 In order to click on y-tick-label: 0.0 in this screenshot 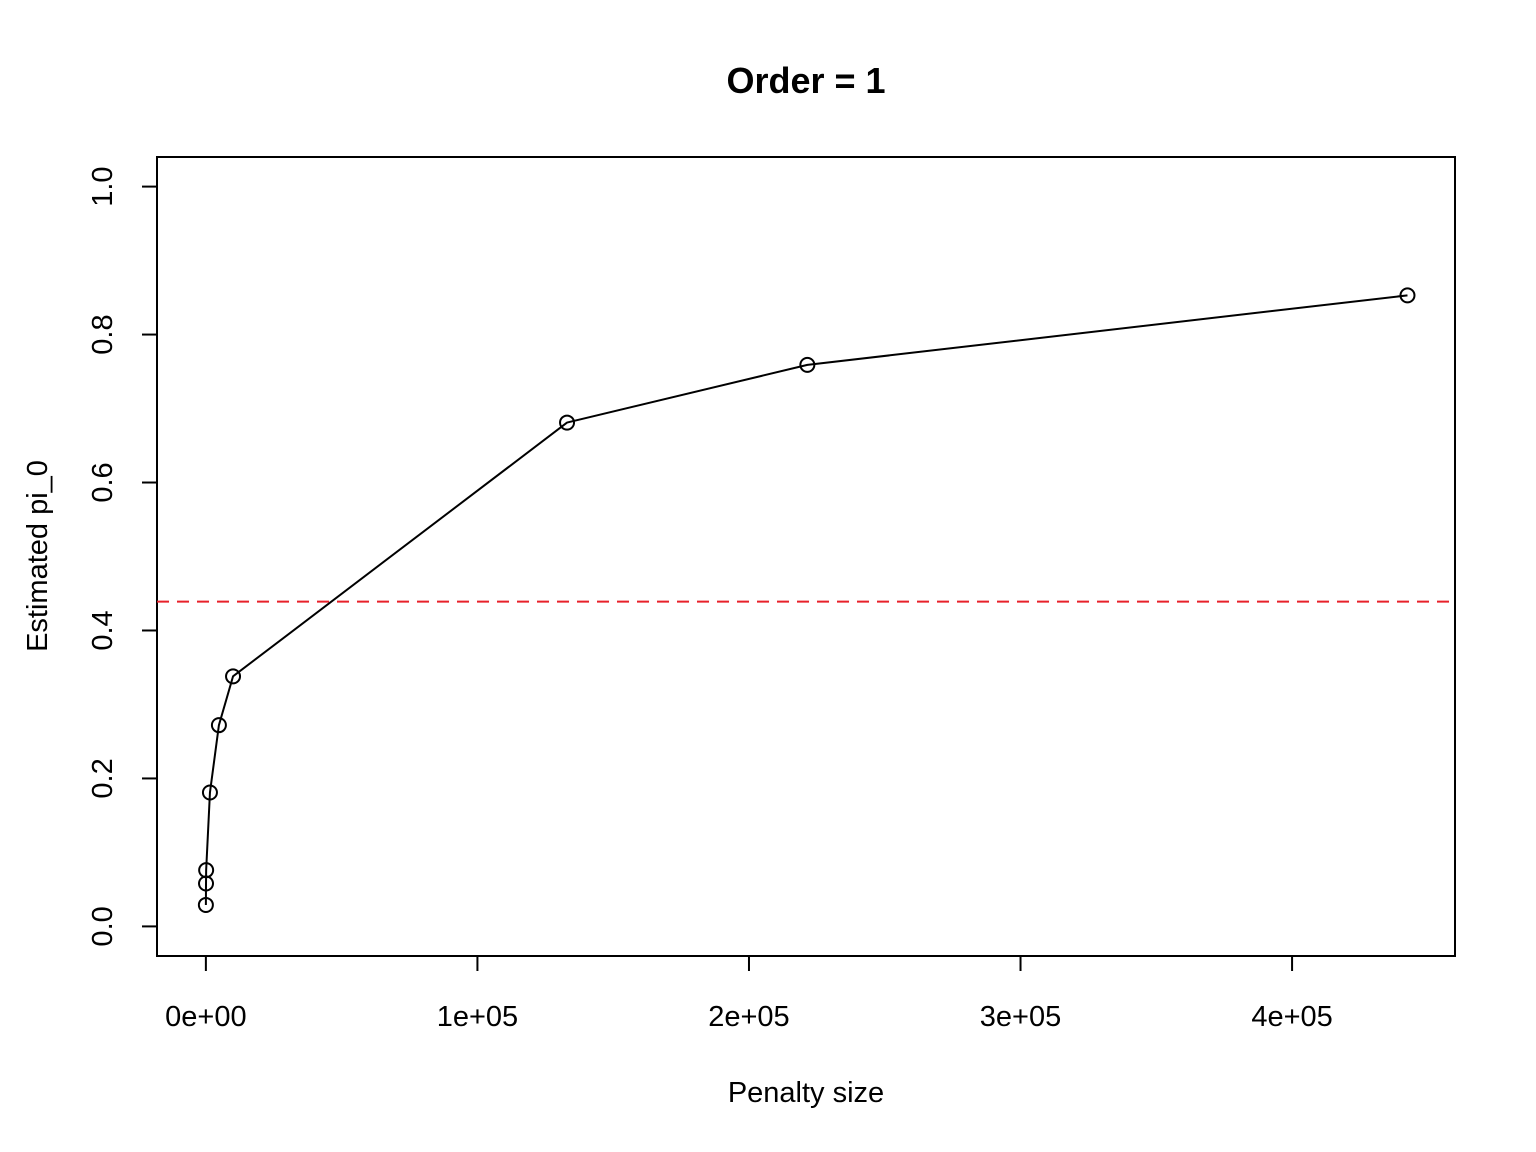, I will do `click(103, 926)`.